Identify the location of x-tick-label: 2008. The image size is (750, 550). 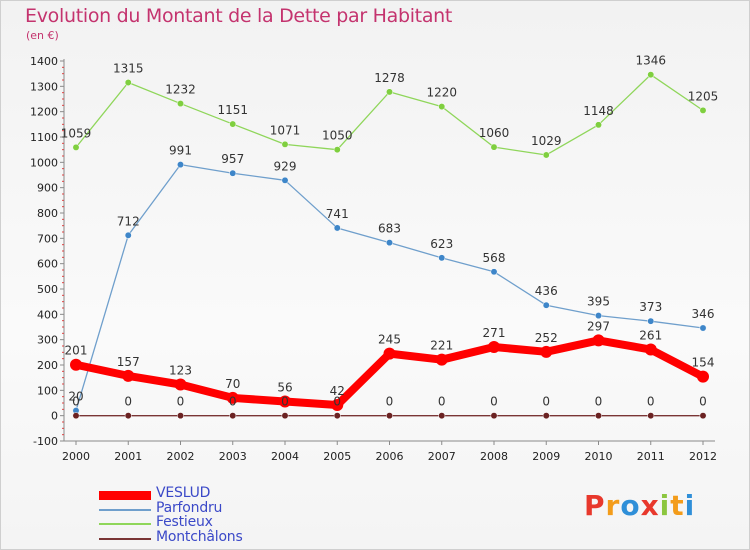
(494, 456).